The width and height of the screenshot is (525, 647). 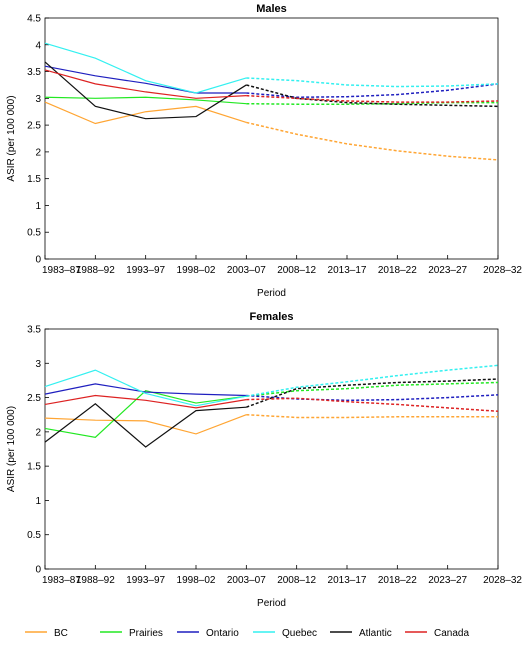 I want to click on legend-label-bc: BC, so click(x=61, y=633).